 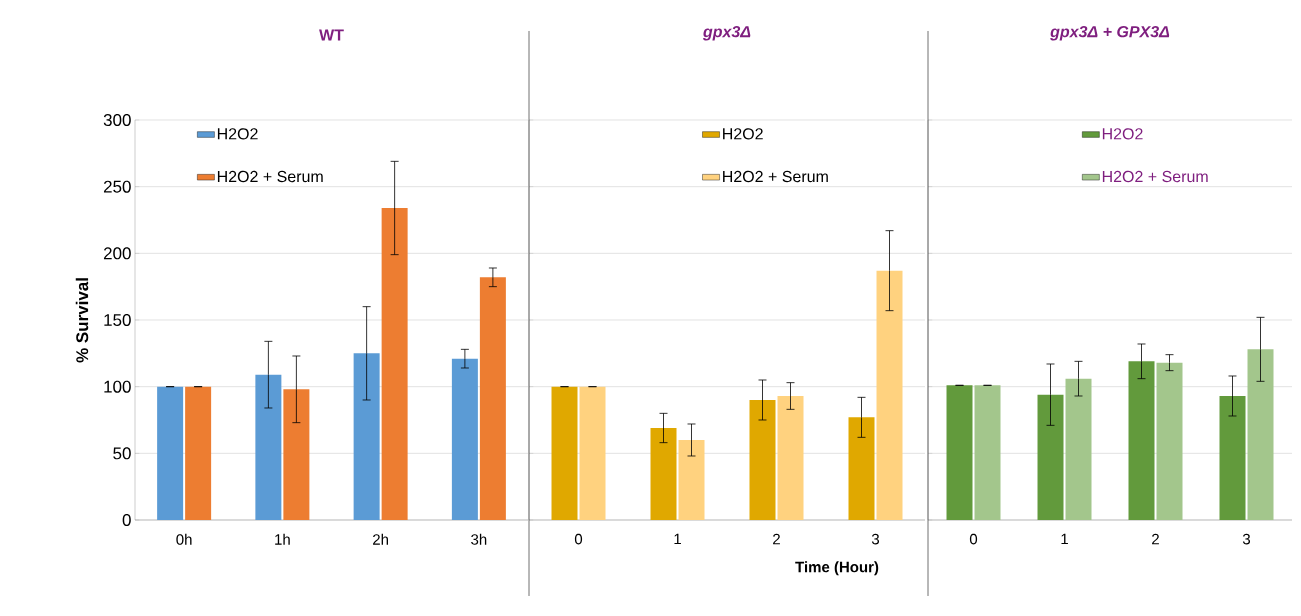 I want to click on x-tick-label: 2h, so click(x=380, y=539).